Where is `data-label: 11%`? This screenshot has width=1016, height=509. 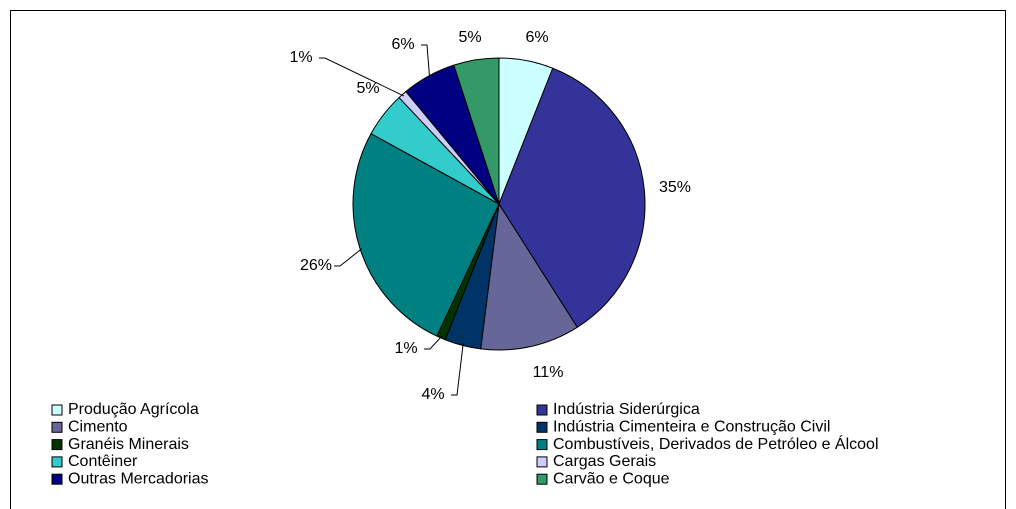 data-label: 11% is located at coordinates (548, 372).